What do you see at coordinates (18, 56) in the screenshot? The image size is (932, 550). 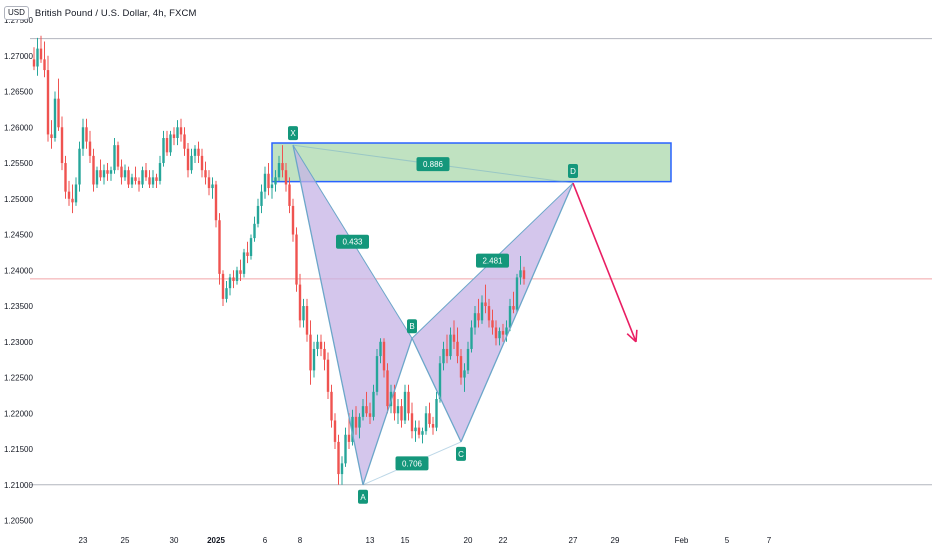 I see `y-tick-label: 1.27000` at bounding box center [18, 56].